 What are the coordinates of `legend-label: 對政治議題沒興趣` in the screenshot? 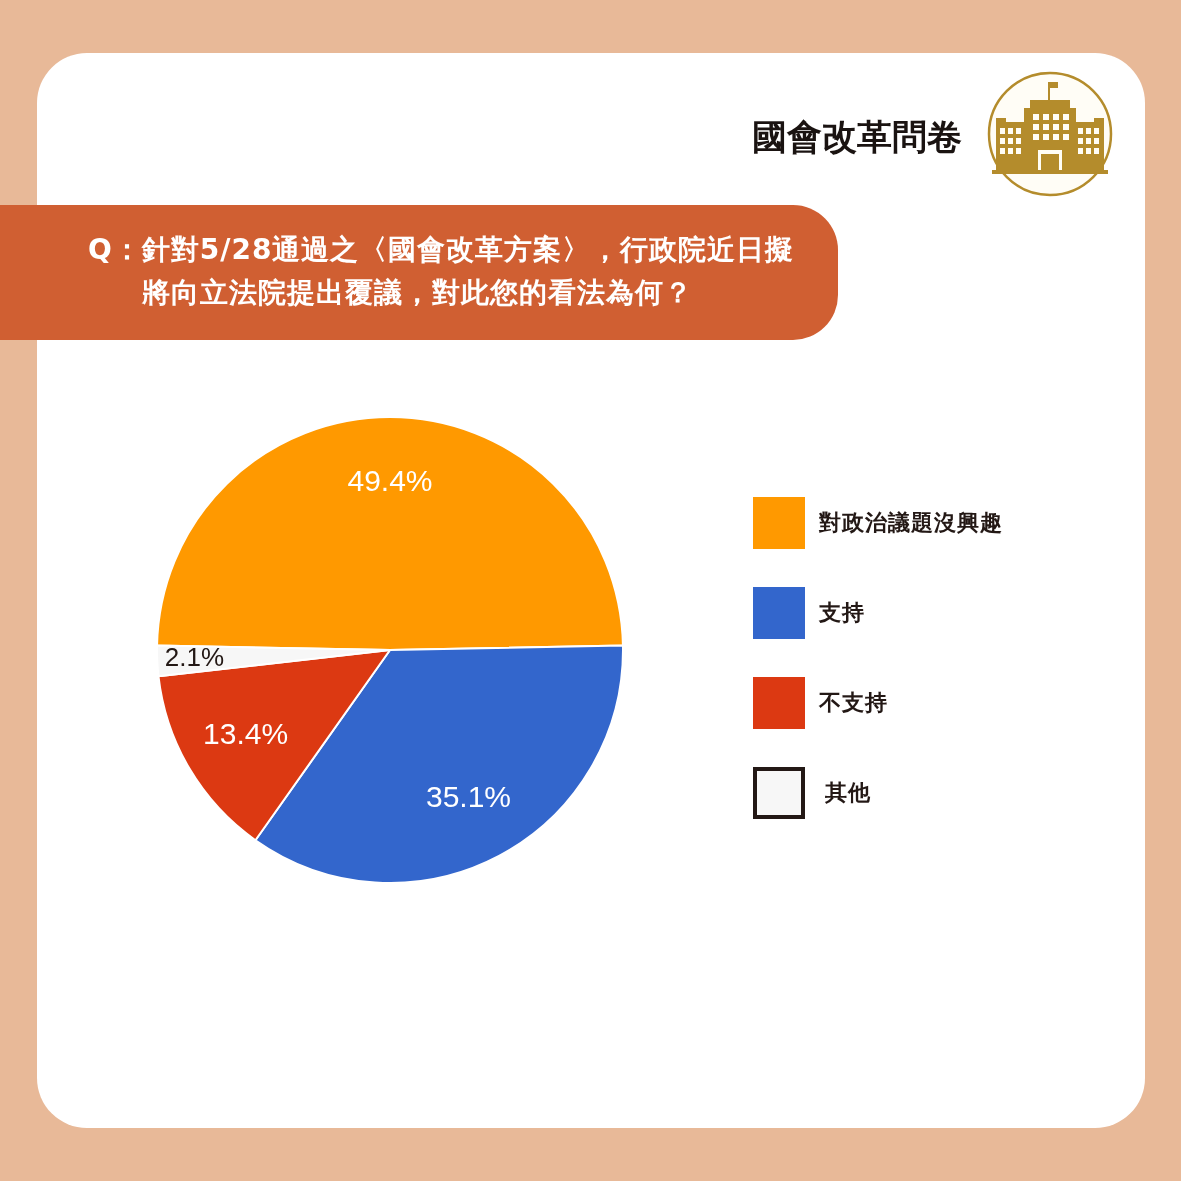 It's located at (911, 523).